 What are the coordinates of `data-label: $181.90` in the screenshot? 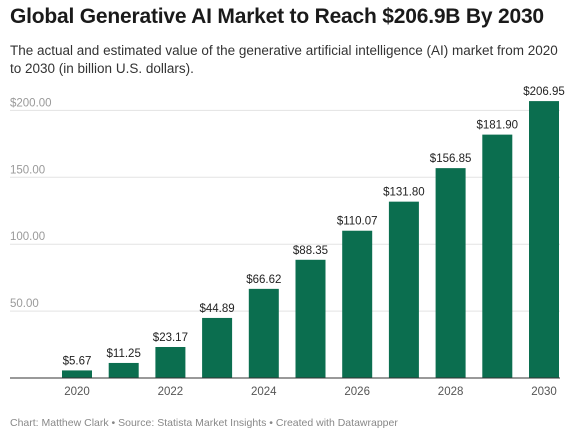 It's located at (498, 126).